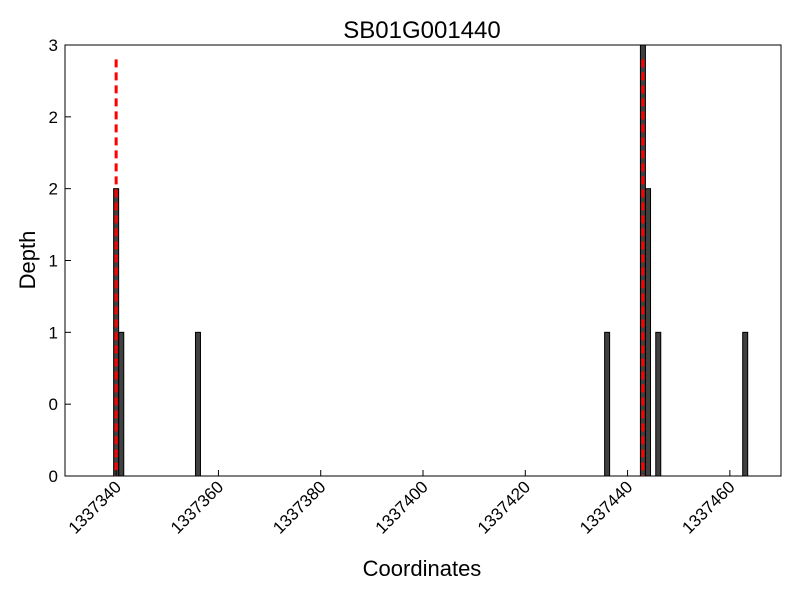 This screenshot has width=800, height=600. I want to click on x-tick-label: 1337360, so click(197, 507).